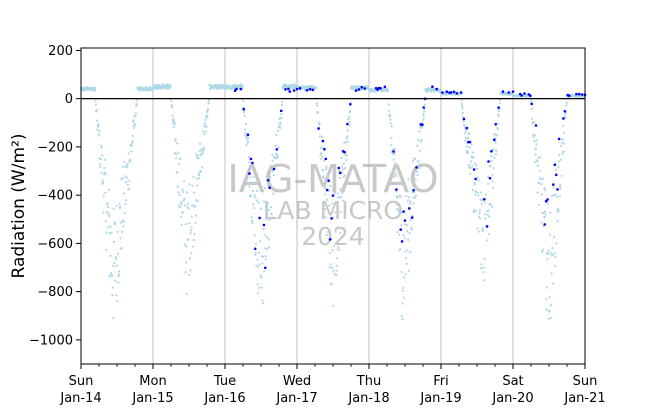 This screenshot has width=650, height=409. Describe the element at coordinates (333, 236) in the screenshot. I see `watermark-line-3: 2024` at that location.